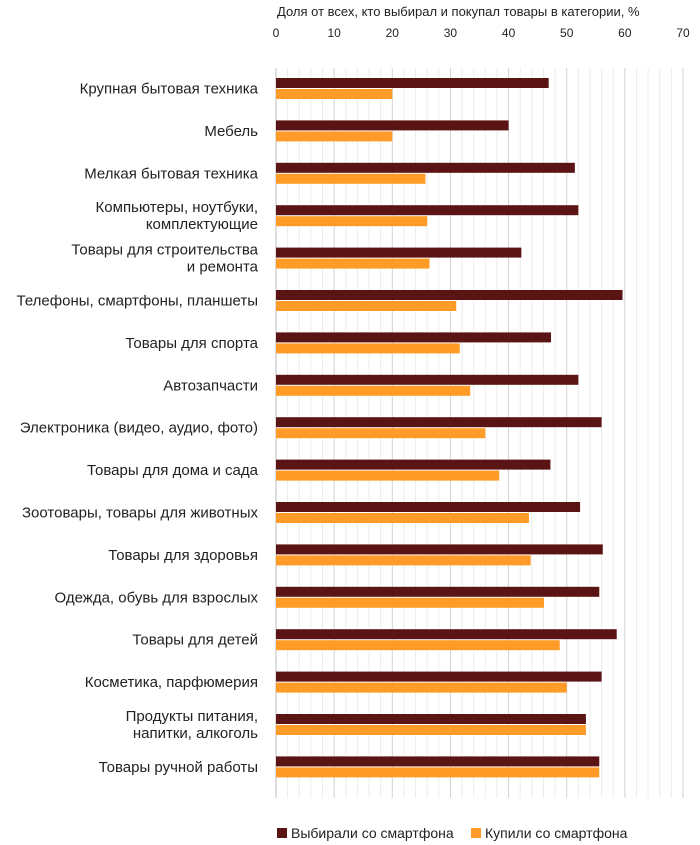 The image size is (700, 845). What do you see at coordinates (393, 33) in the screenshot?
I see `x-tick-label: 20` at bounding box center [393, 33].